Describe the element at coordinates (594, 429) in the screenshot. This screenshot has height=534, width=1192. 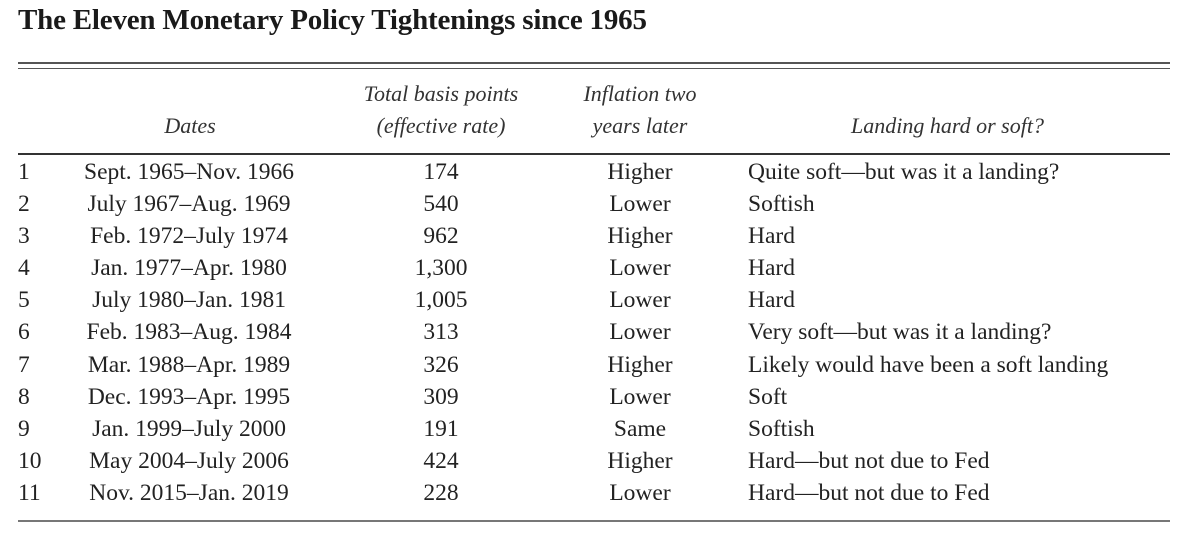
I see `table-row: 9 Jan. 1999–July 2000 191 Same Softish` at that location.